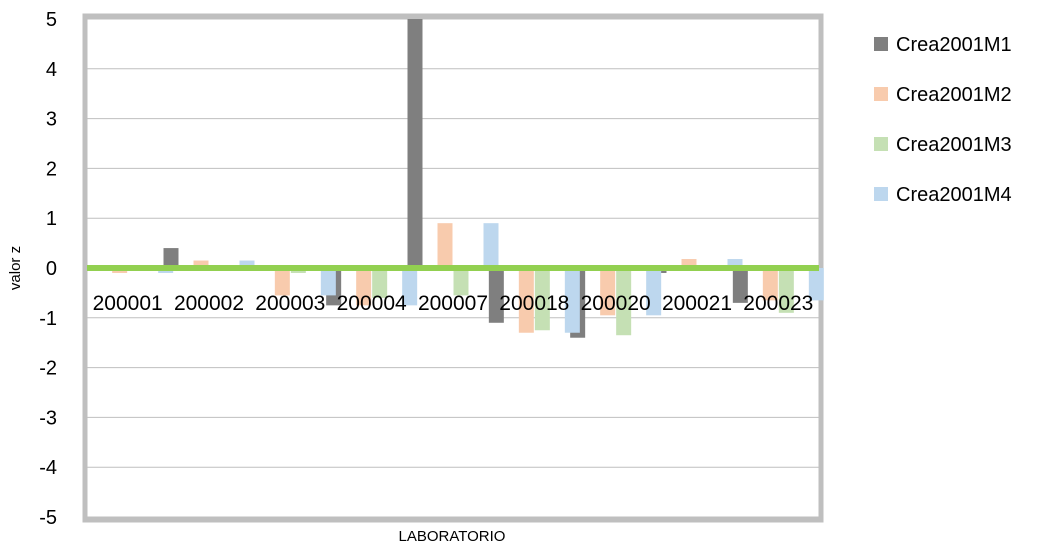  Describe the element at coordinates (128, 303) in the screenshot. I see `x-tick-label: 200001` at that location.